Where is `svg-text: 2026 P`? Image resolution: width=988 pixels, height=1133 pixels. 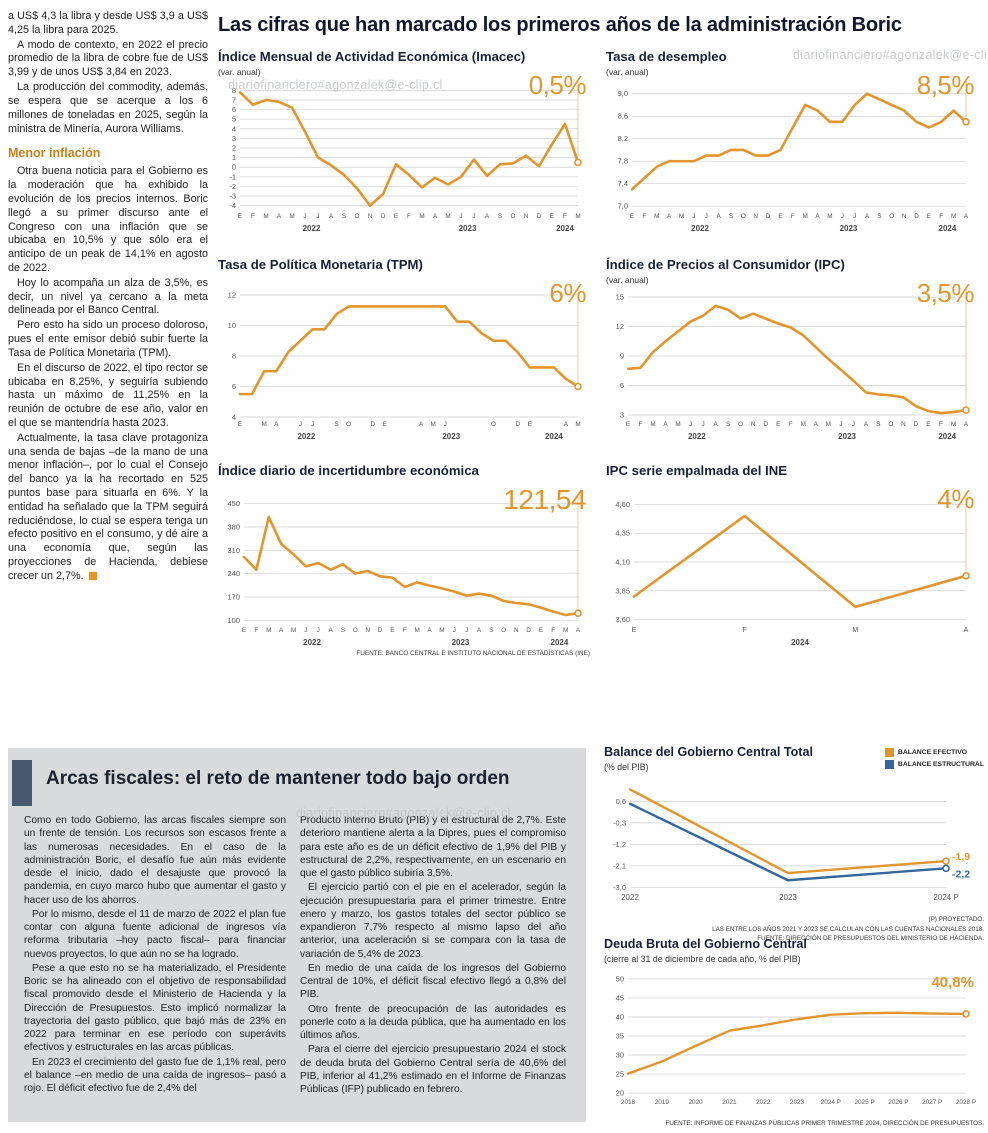 svg-text: 2026 P is located at coordinates (898, 1102).